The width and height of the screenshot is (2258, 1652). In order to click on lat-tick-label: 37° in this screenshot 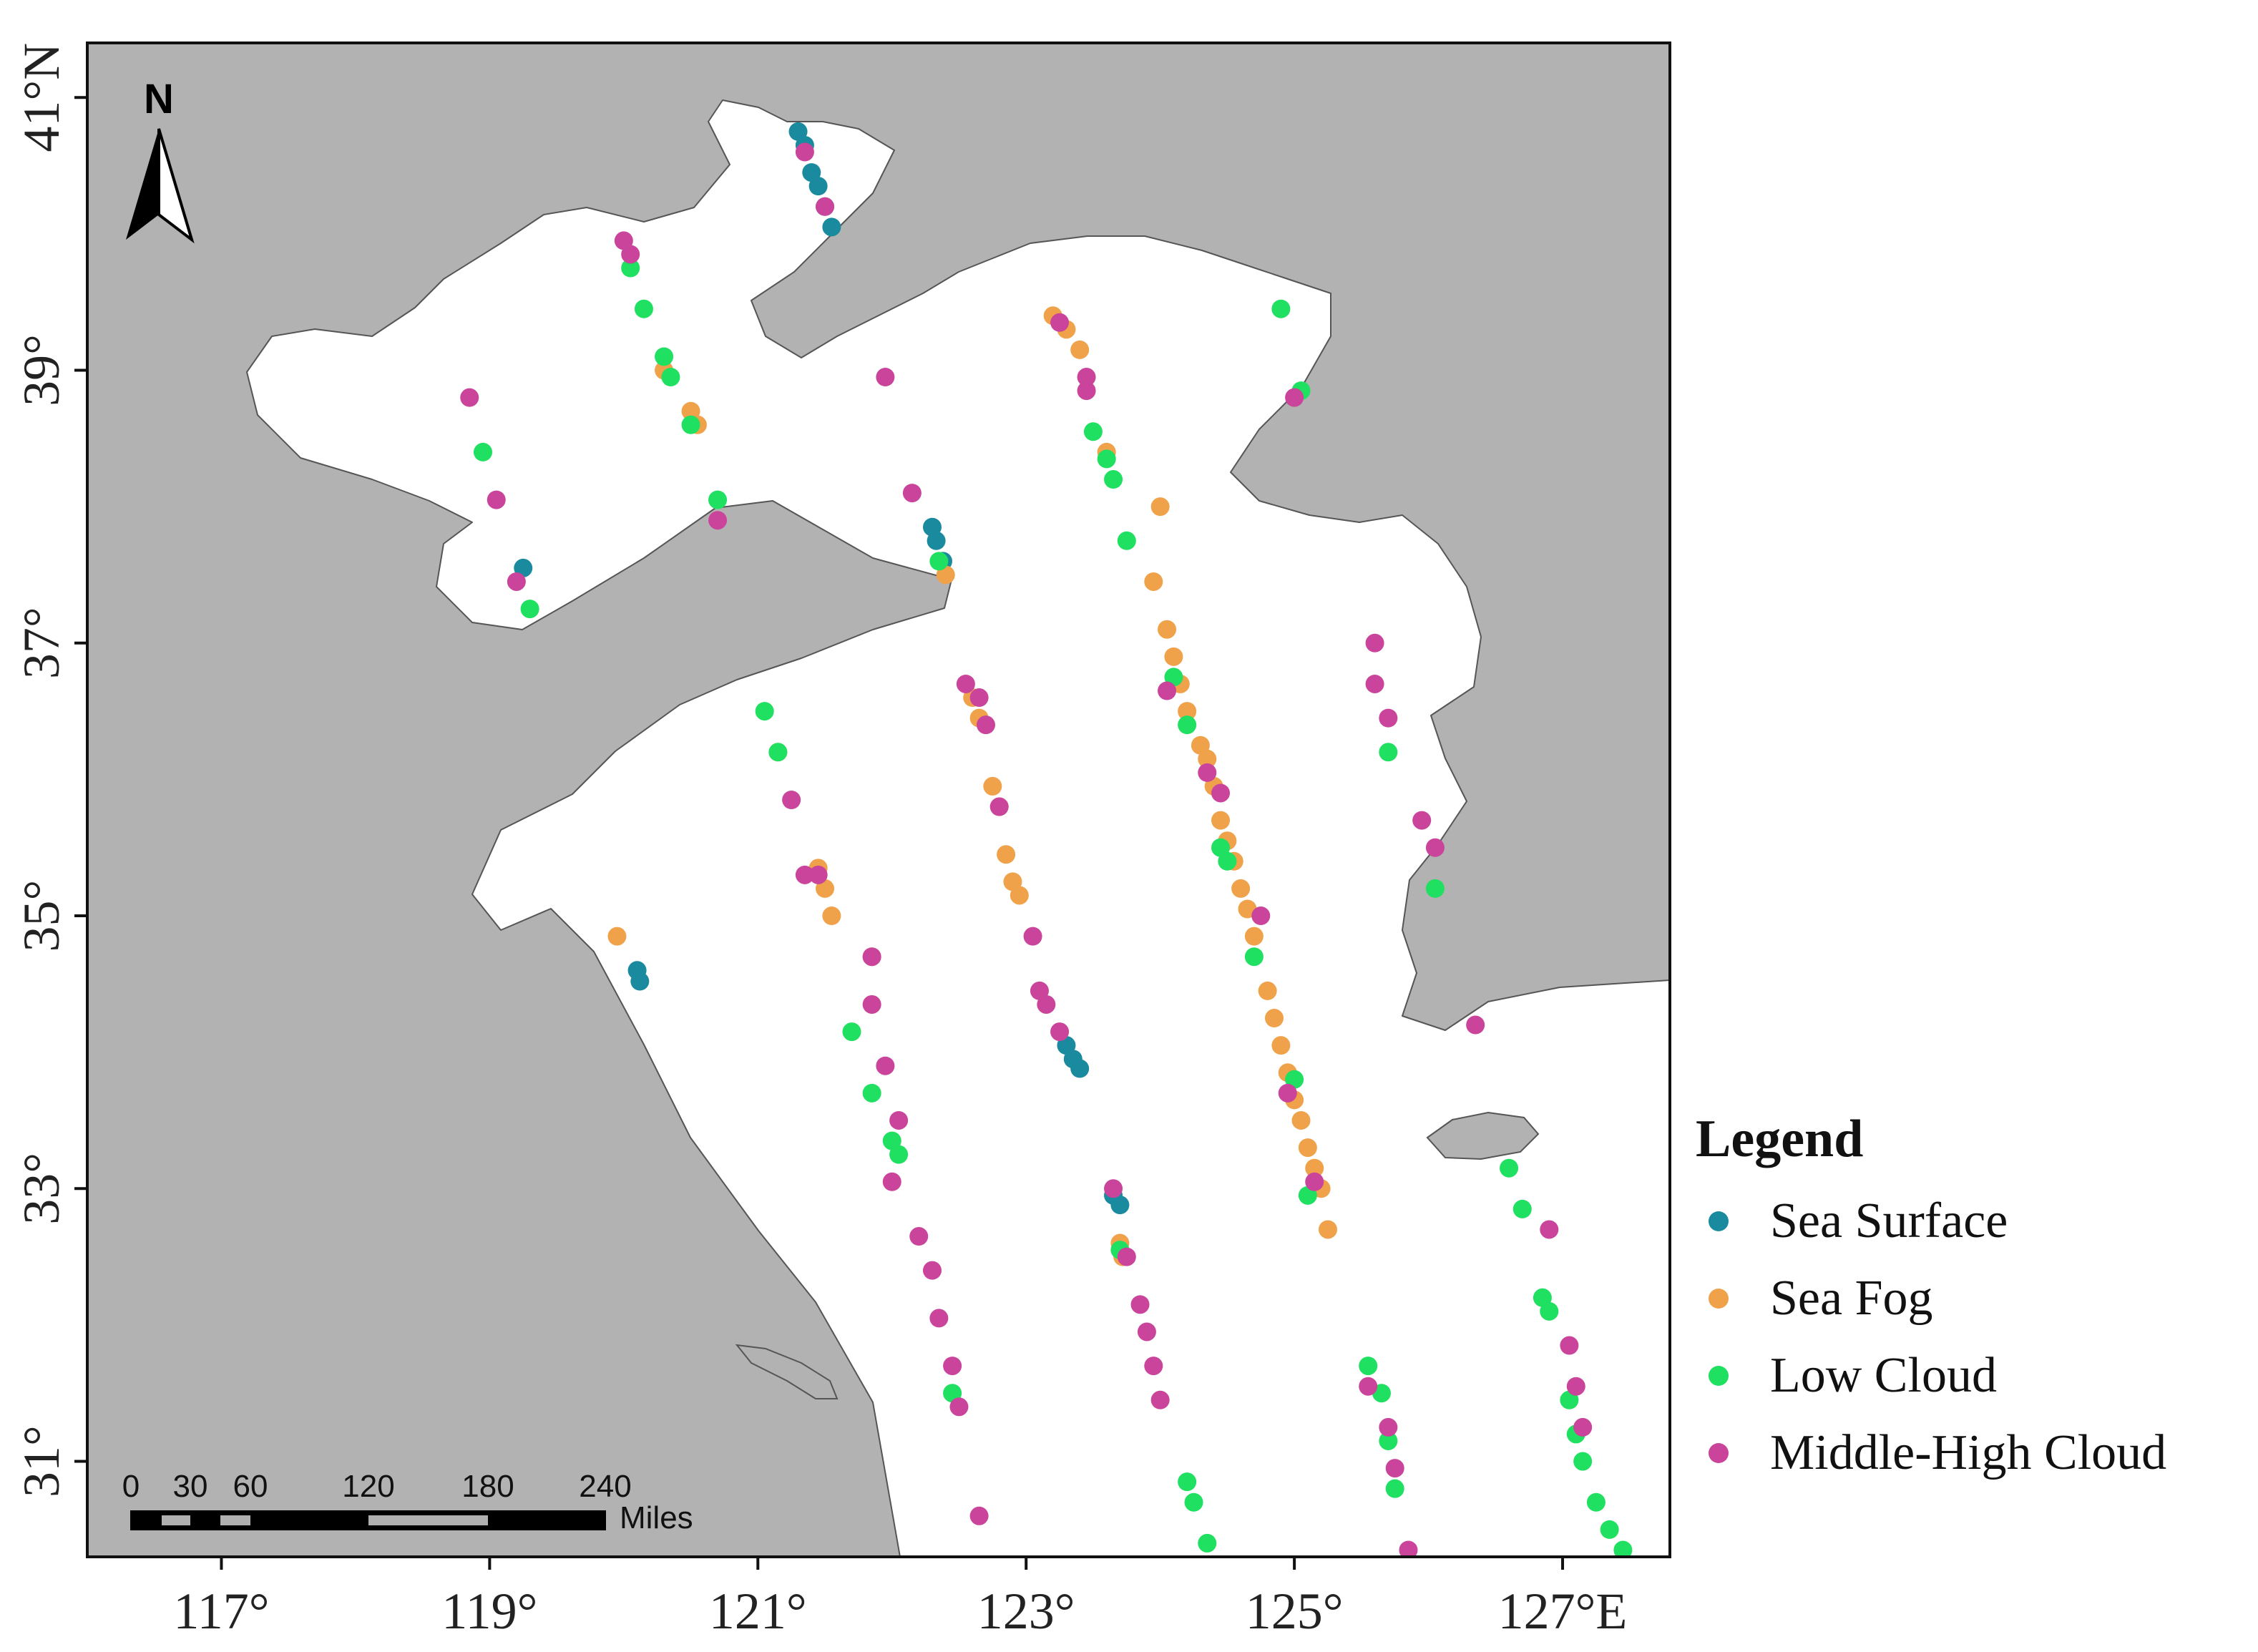, I will do `click(41, 643)`.